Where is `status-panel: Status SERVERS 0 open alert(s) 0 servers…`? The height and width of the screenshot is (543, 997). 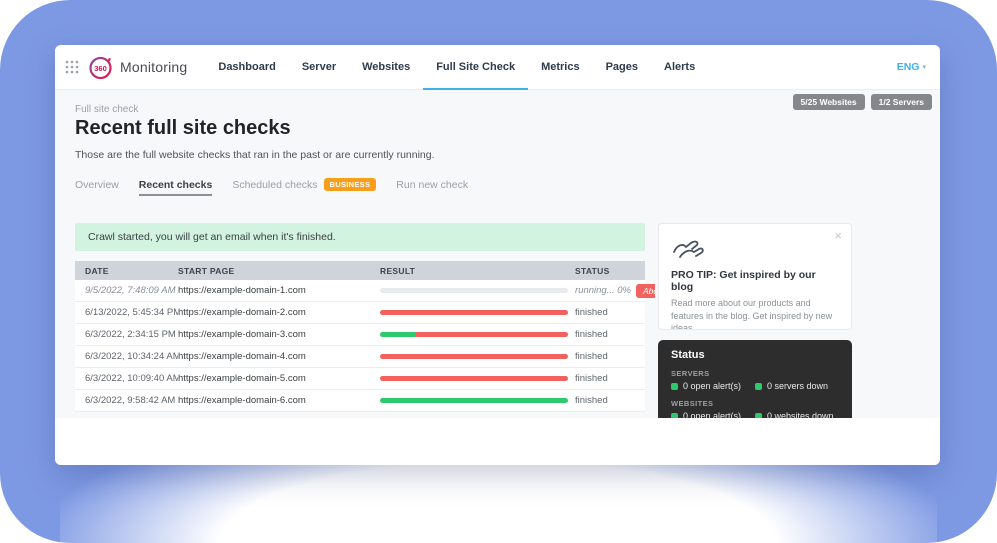
status-panel: Status SERVERS 0 open alert(s) 0 servers… is located at coordinates (755, 379).